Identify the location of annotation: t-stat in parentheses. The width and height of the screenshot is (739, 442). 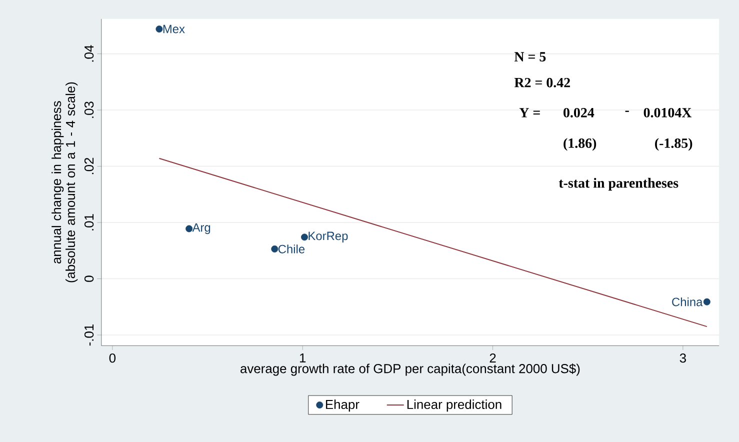
(618, 184).